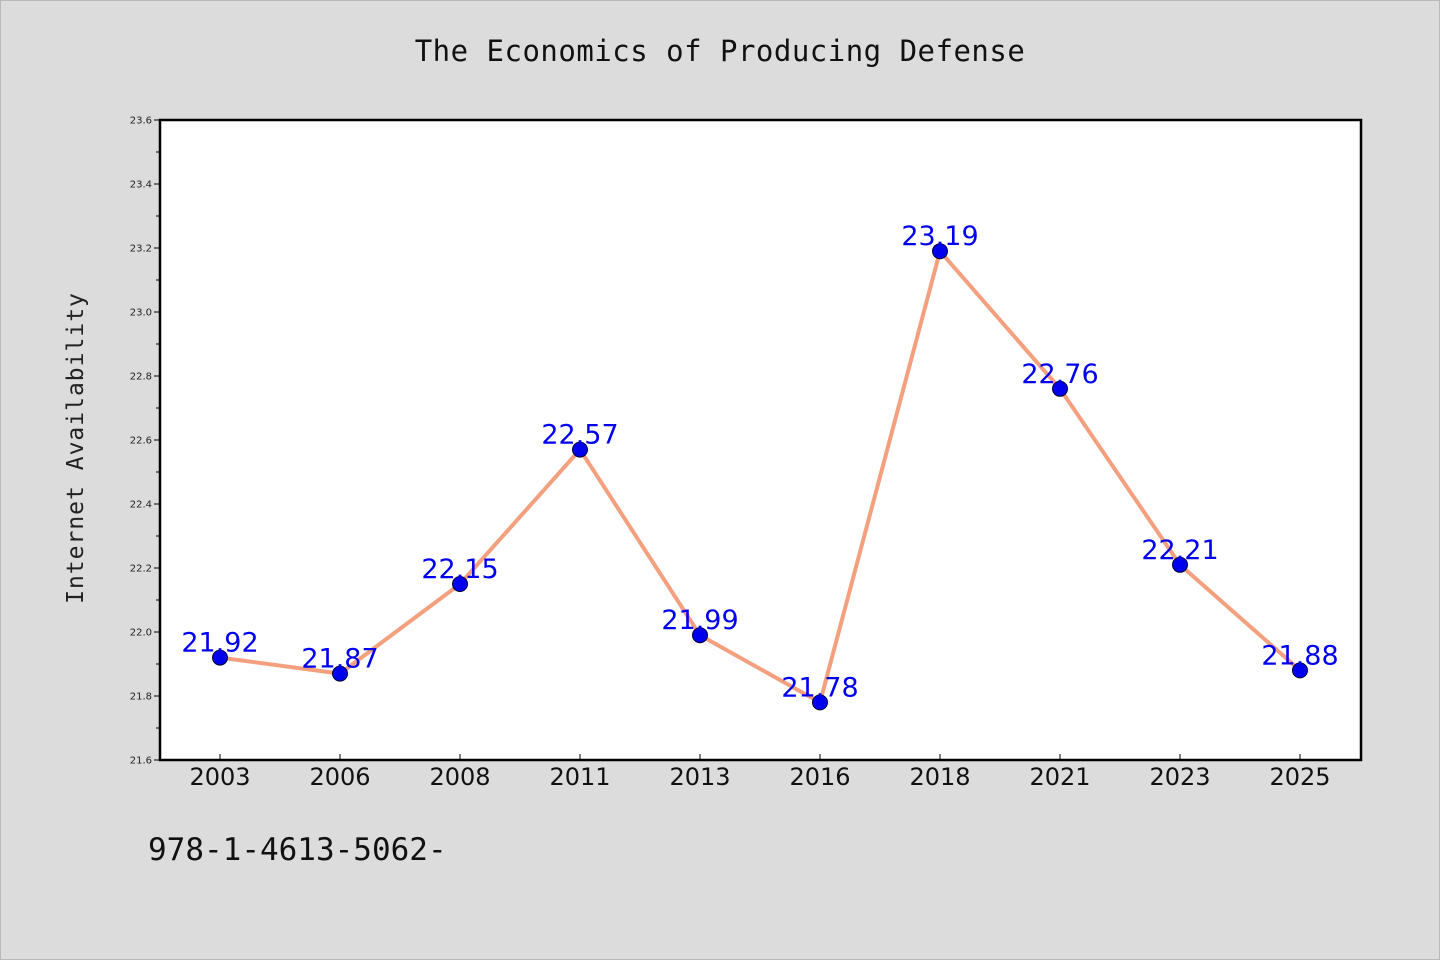  Describe the element at coordinates (579, 777) in the screenshot. I see `x-tick-label: 2011` at that location.